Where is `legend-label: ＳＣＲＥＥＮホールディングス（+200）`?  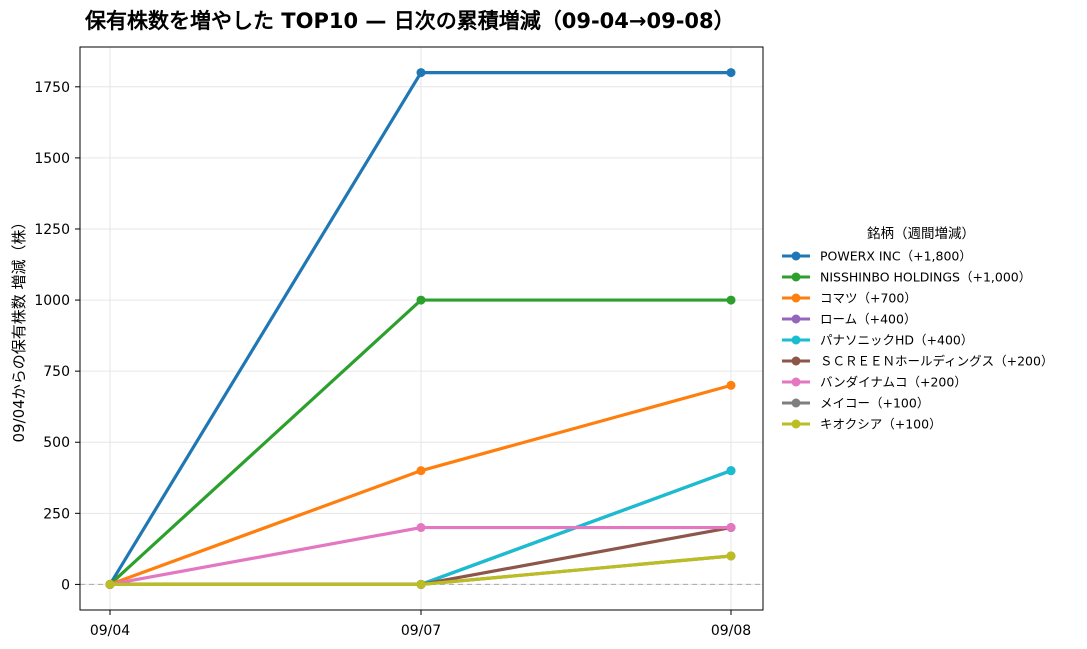
legend-label: ＳＣＲＥＥＮホールディングス（+200） is located at coordinates (936, 361).